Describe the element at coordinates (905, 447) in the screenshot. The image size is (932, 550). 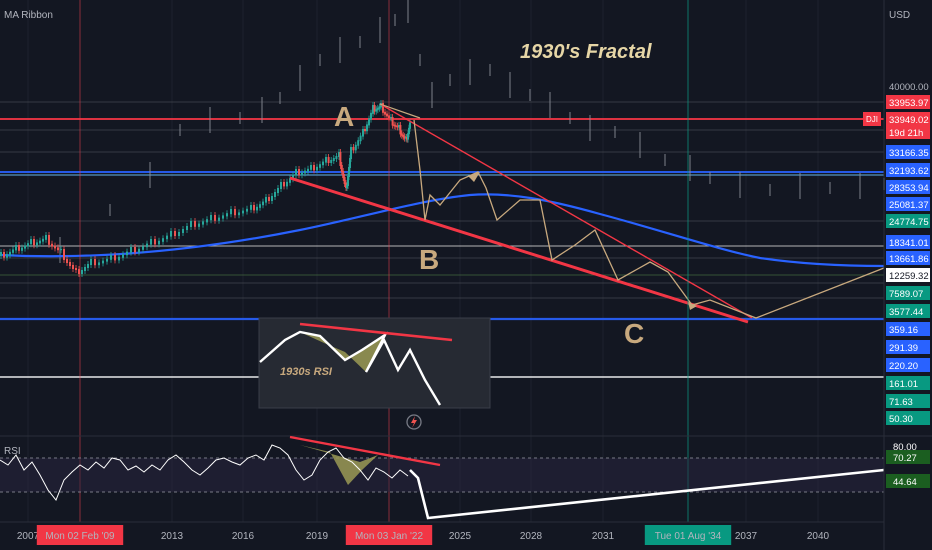
I see `rsi-tick-label: 80.00` at that location.